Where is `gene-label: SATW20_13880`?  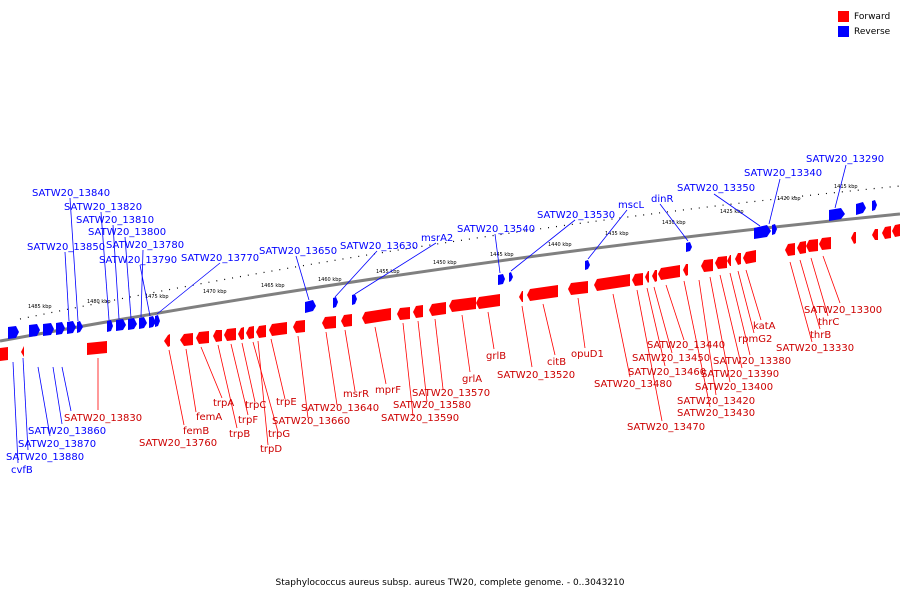 gene-label: SATW20_13880 is located at coordinates (45, 457).